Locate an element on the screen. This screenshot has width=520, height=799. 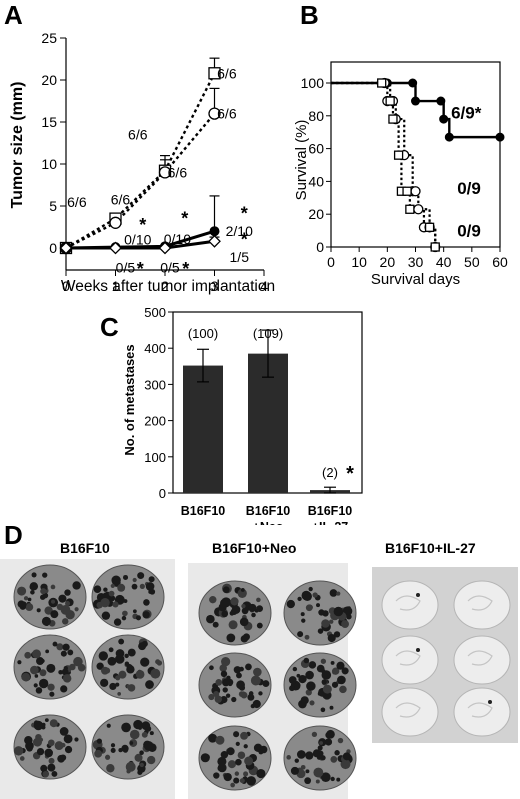
bar-count-label: (100) is located at coordinates (203, 333).